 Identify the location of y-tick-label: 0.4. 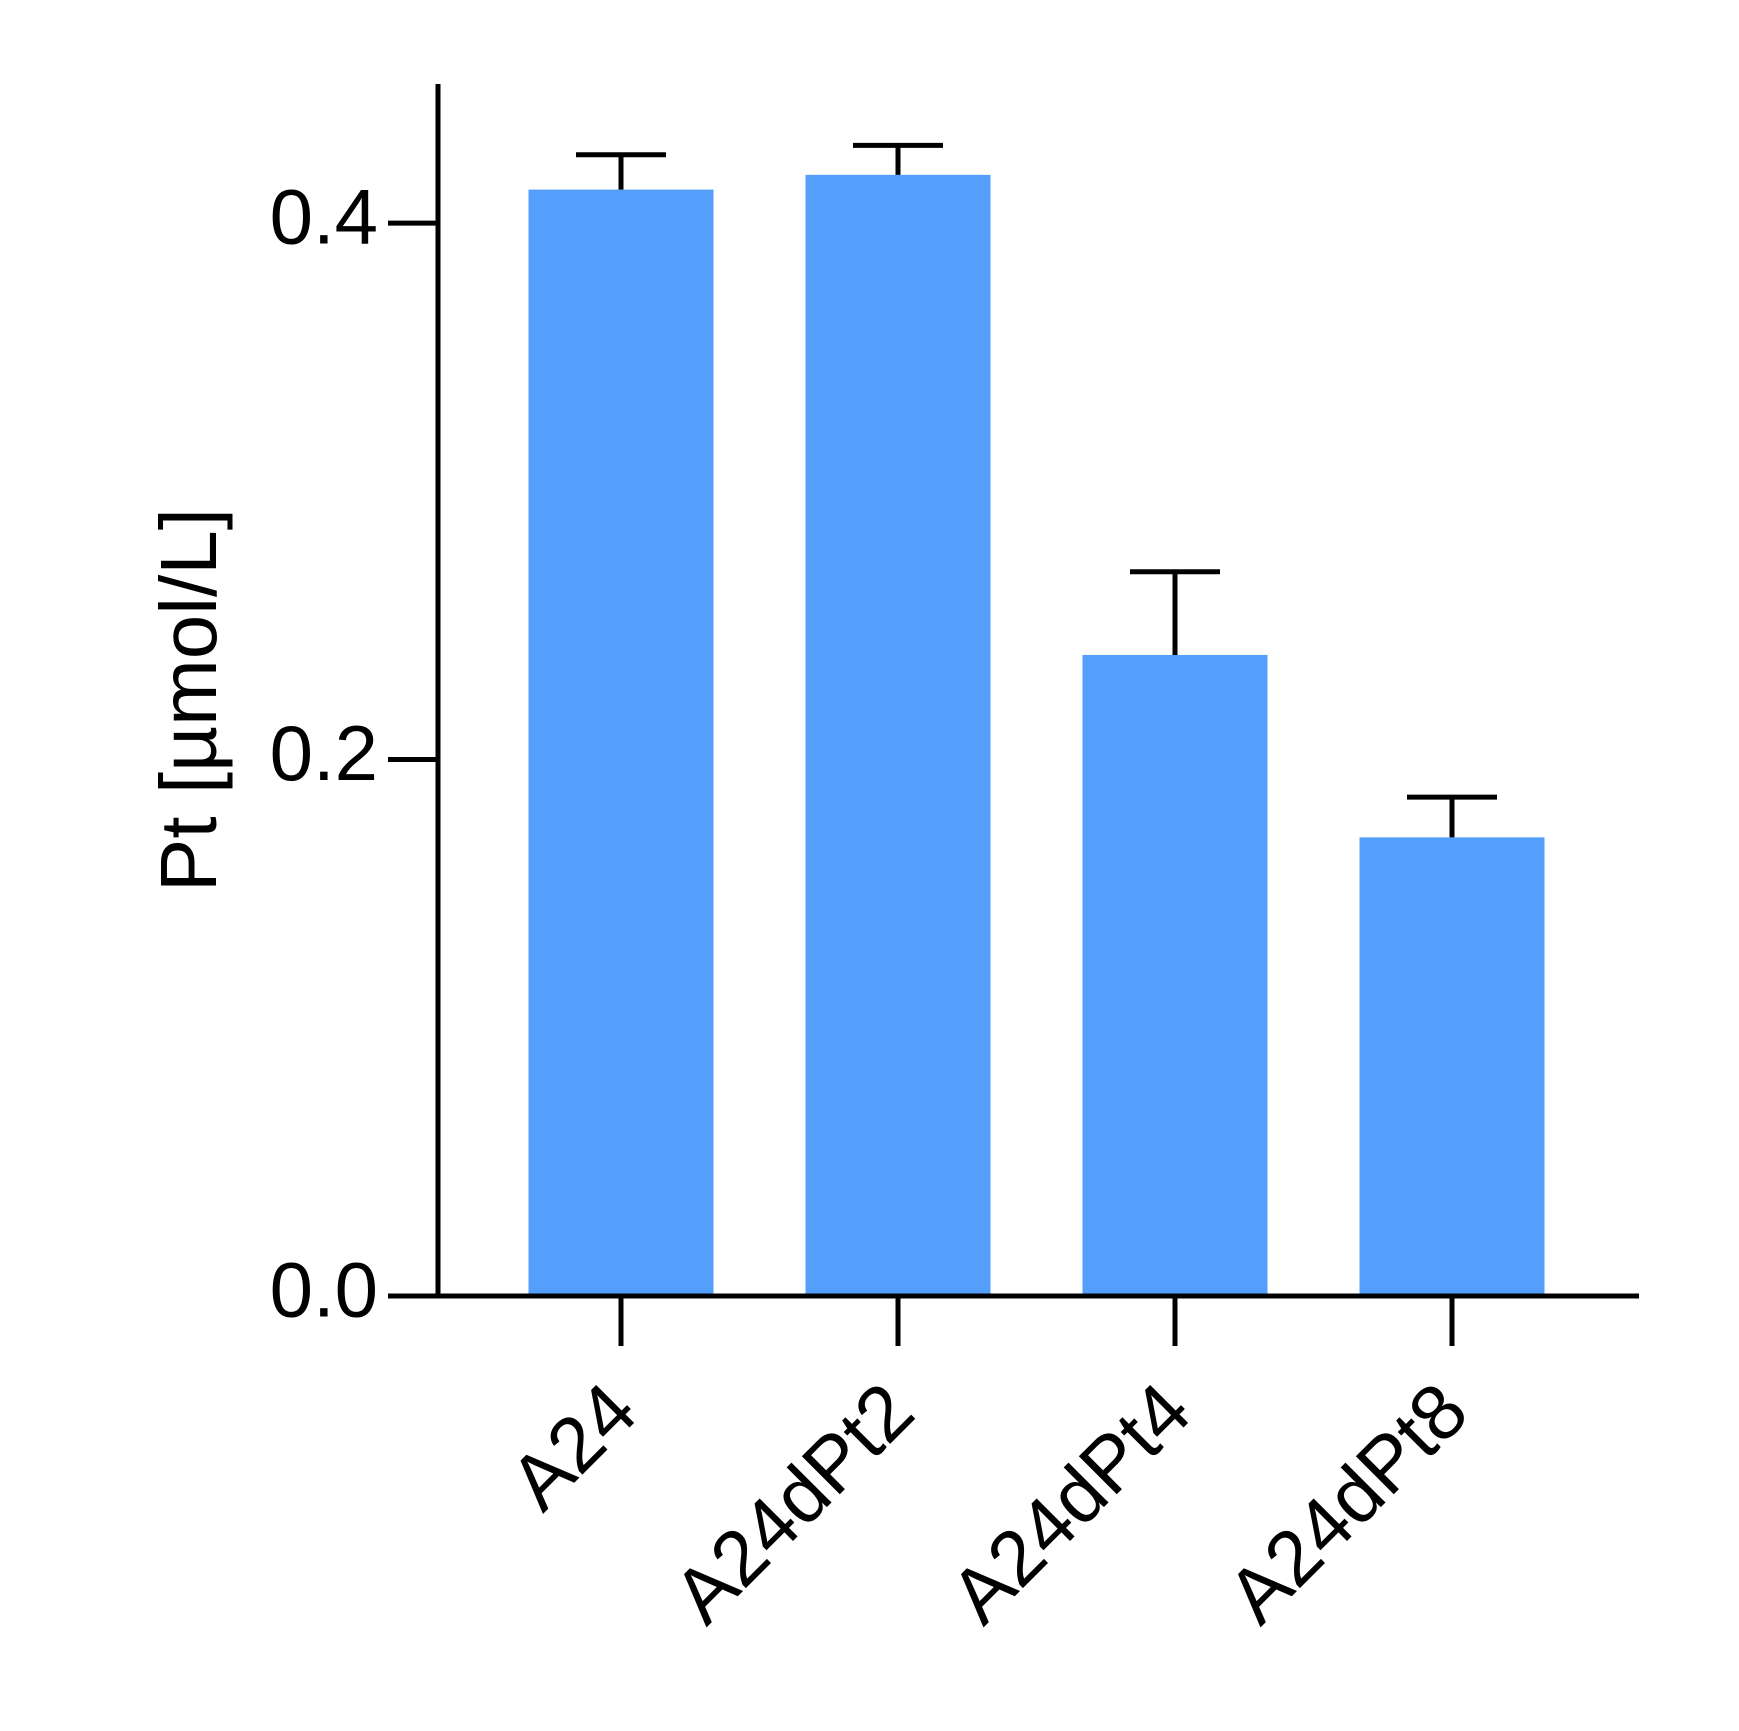
(324, 217).